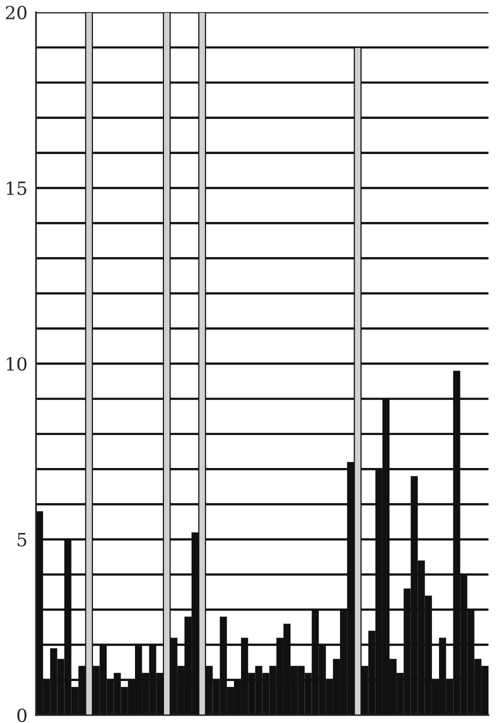  Describe the element at coordinates (16, 364) in the screenshot. I see `y-tick-label: 10` at that location.